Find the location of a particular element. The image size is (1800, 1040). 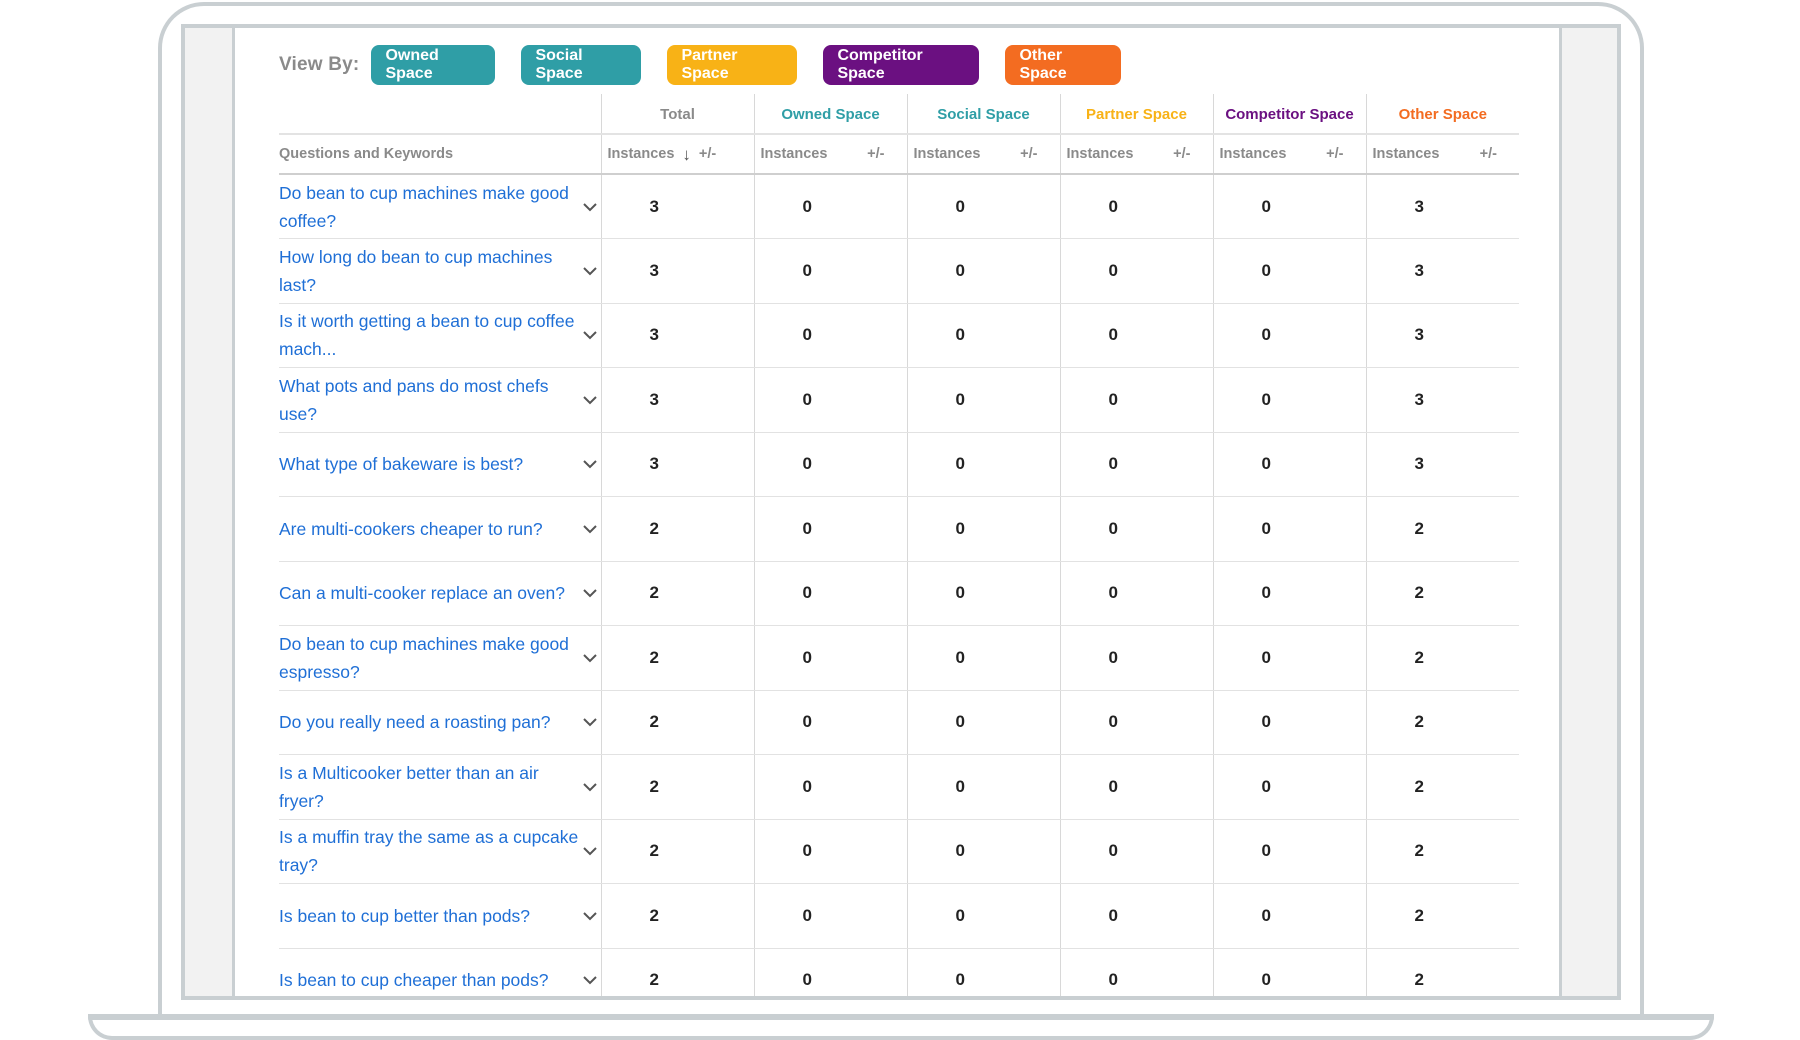

table-row: Is bean to cup cheaper than pods? 2 0 0 0 0 2 is located at coordinates (899, 972).